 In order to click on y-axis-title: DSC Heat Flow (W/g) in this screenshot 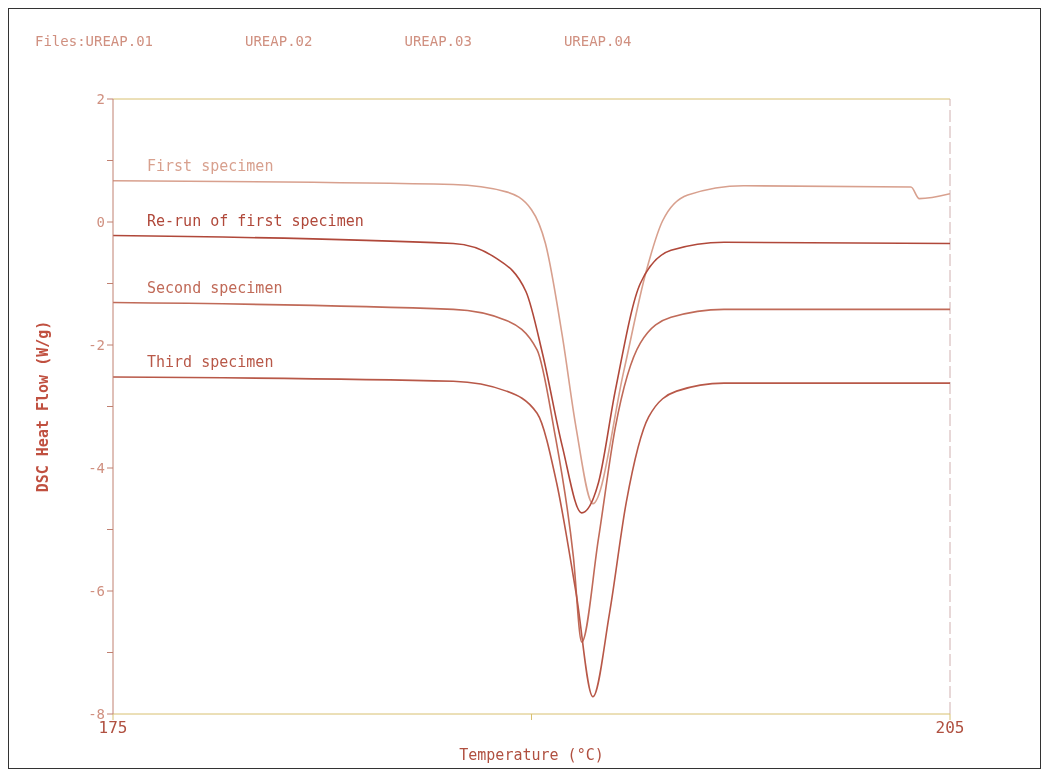, I will do `click(43, 406)`.